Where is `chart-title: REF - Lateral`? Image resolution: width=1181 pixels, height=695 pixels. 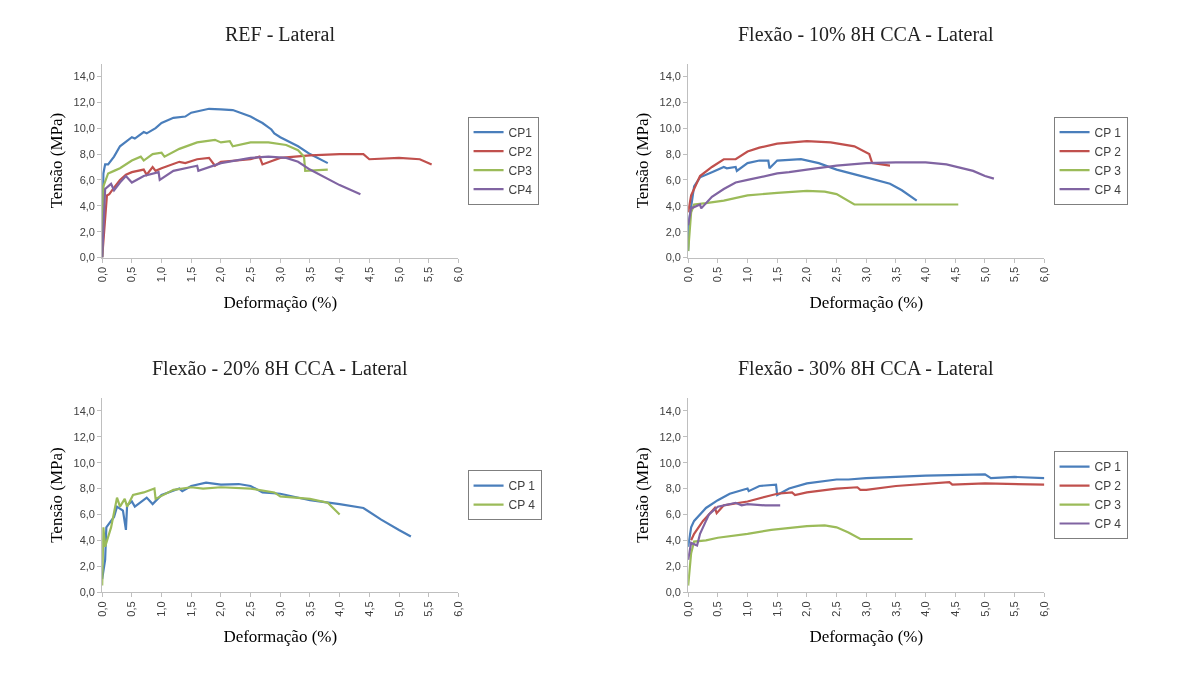
chart-title: REF - Lateral is located at coordinates (280, 34).